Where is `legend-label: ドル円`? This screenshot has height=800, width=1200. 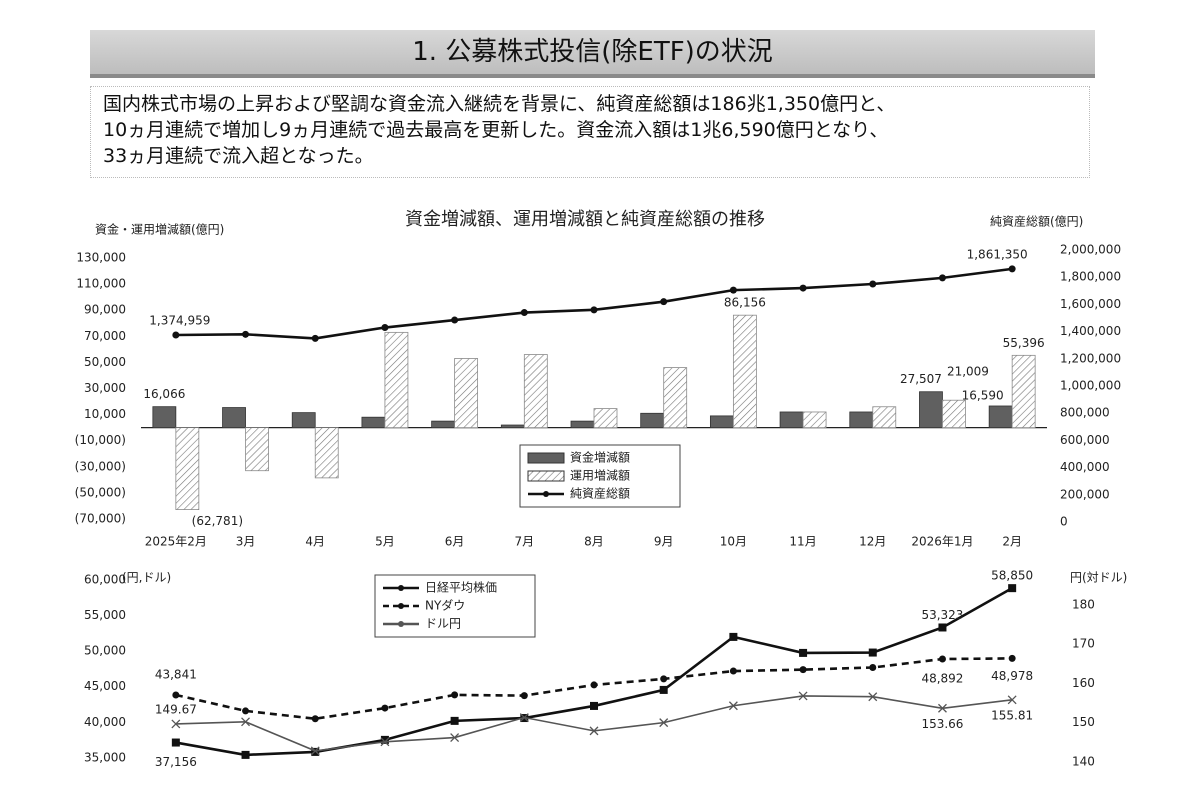 legend-label: ドル円 is located at coordinates (443, 624).